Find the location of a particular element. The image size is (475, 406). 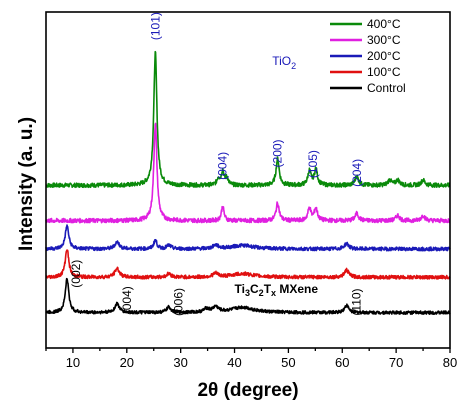

legend-label: 400°C is located at coordinates (384, 24).